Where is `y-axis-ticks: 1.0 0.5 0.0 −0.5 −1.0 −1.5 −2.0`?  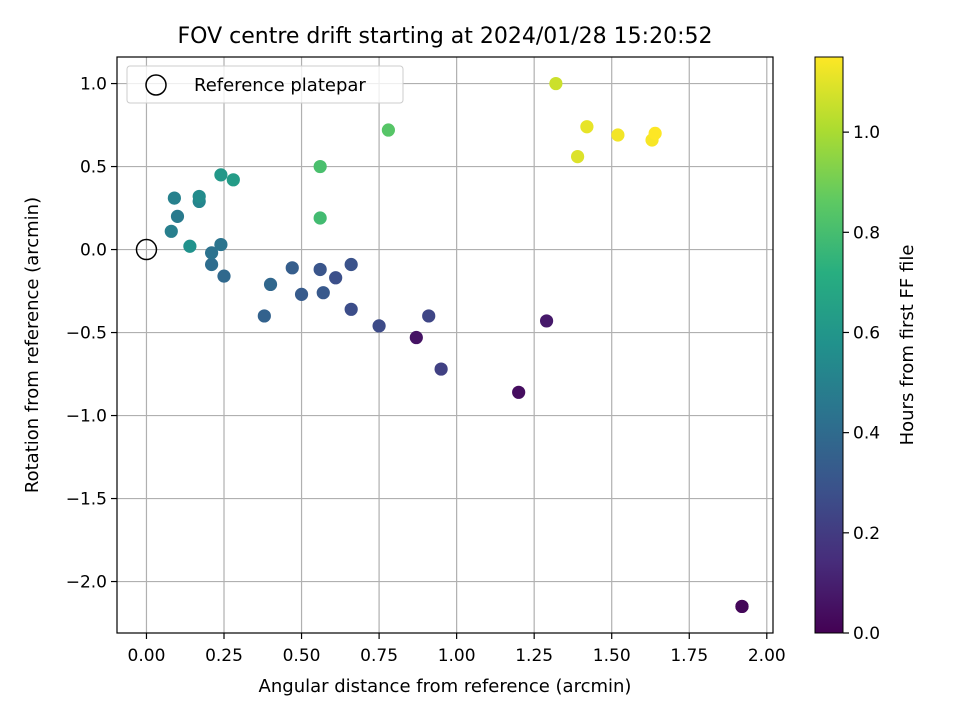
y-axis-ticks: 1.0 0.5 0.0 −0.5 −1.0 −1.5 −2.0 is located at coordinates (91, 334).